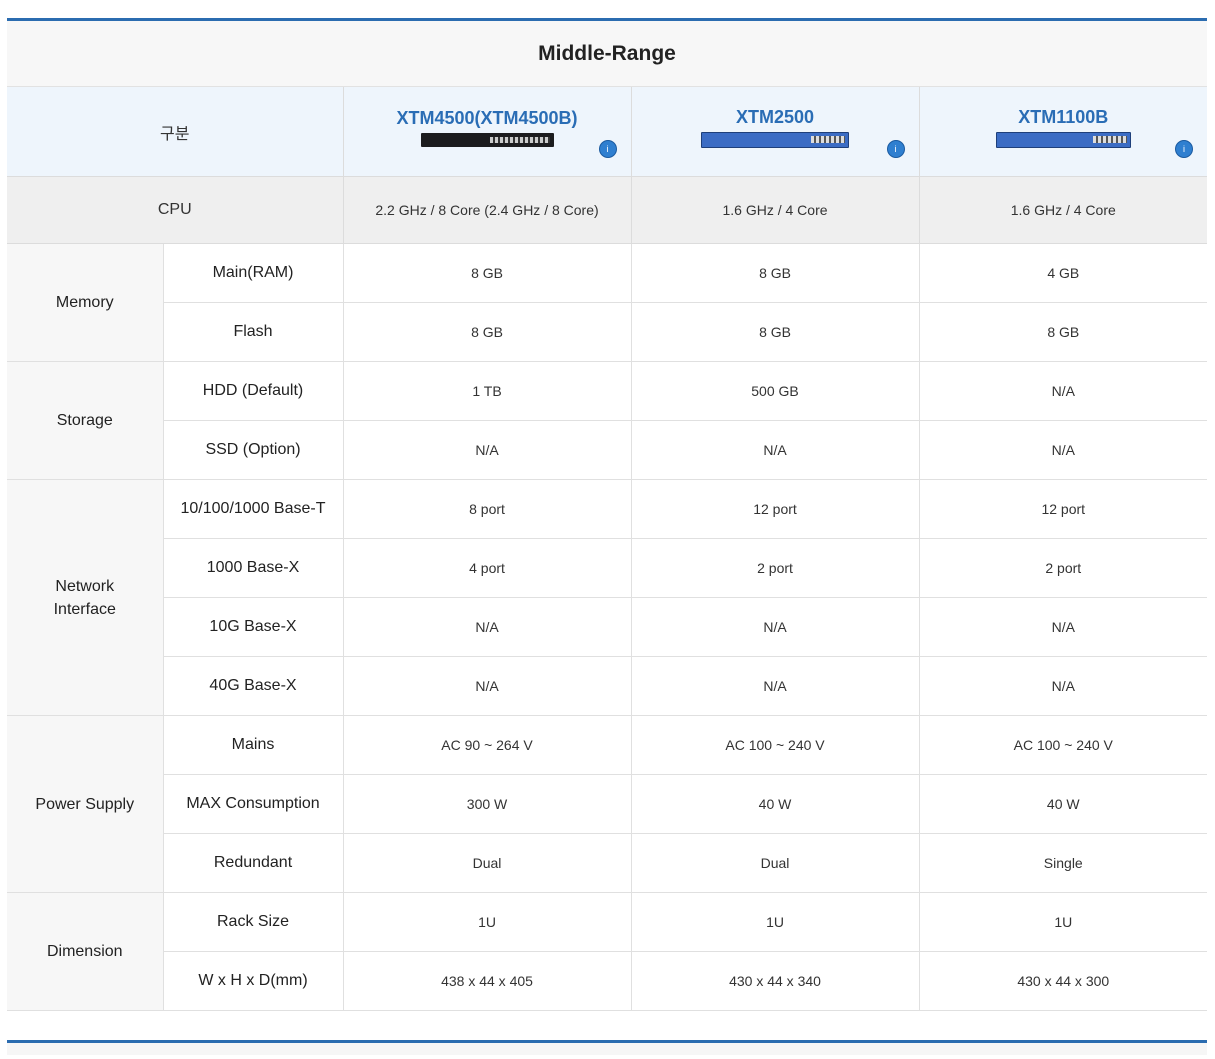 The width and height of the screenshot is (1215, 1059). I want to click on group-label: Memory, so click(85, 302).